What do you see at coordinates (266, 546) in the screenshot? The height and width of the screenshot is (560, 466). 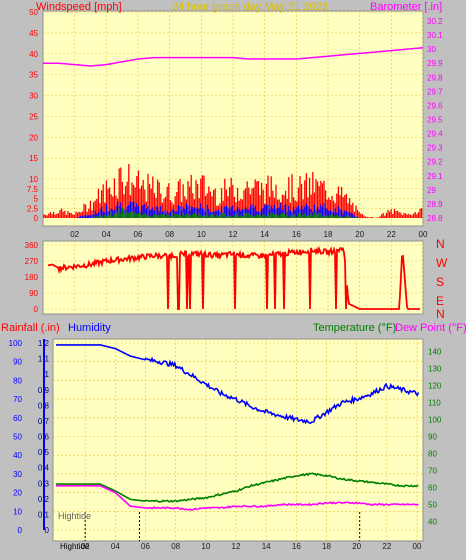 I see `rain-temp-x-tick: 14` at bounding box center [266, 546].